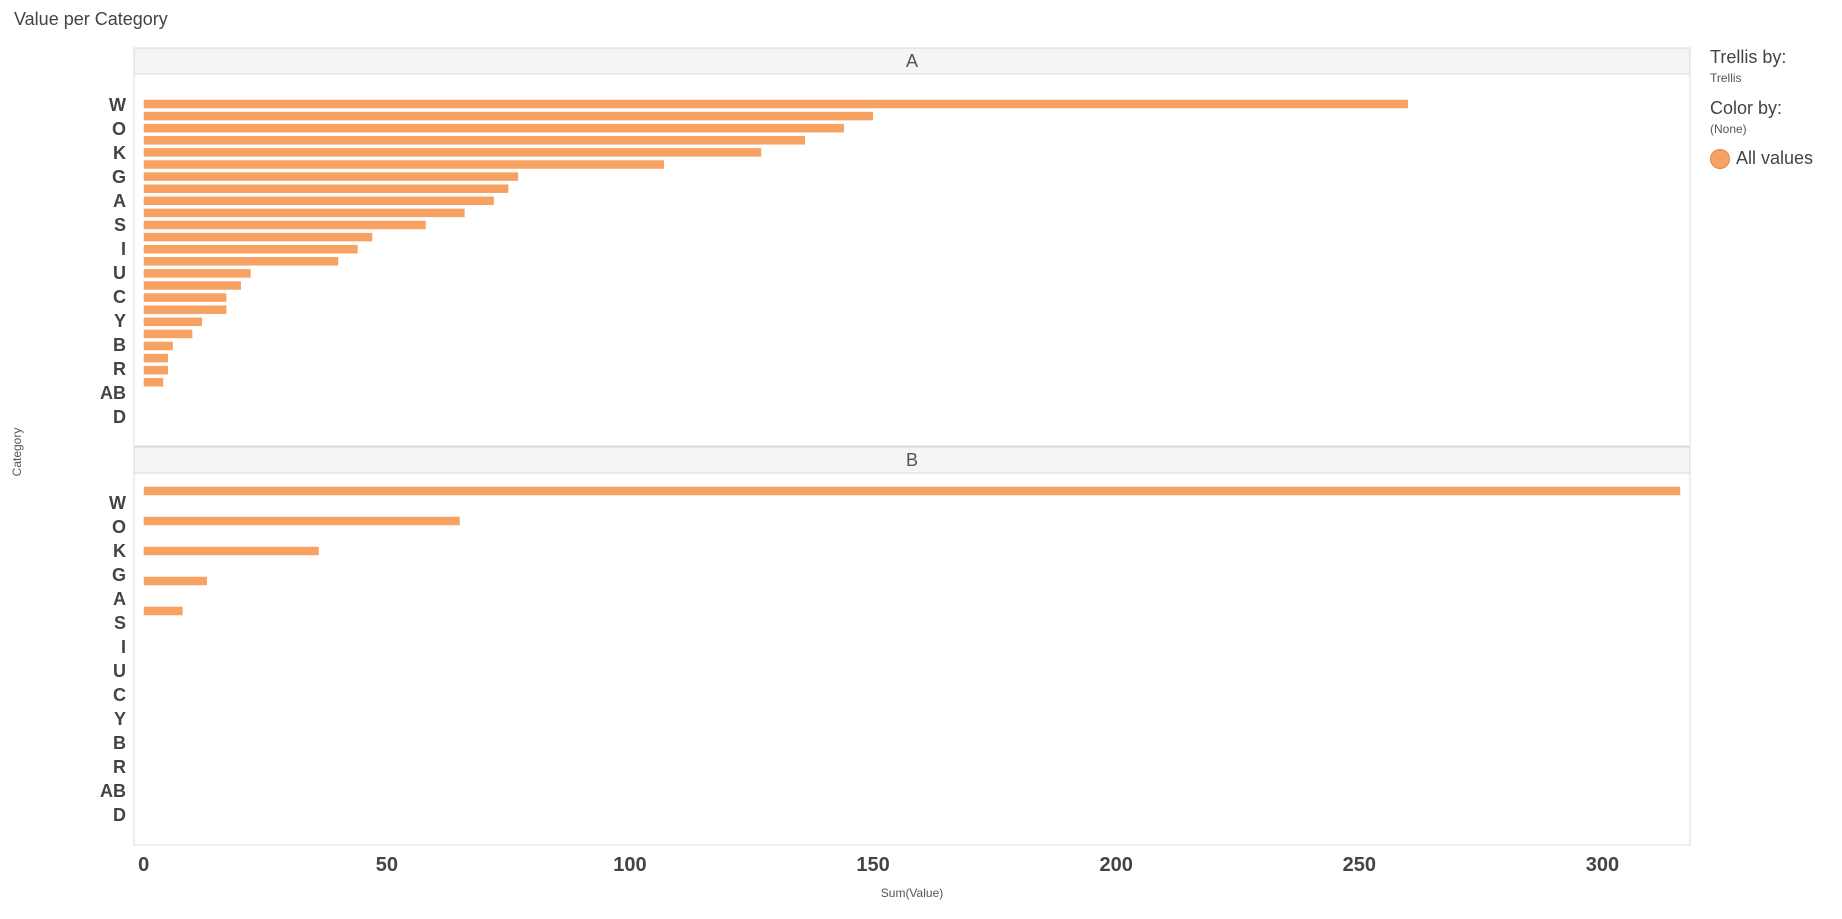  I want to click on panel-title-A: A, so click(912, 61).